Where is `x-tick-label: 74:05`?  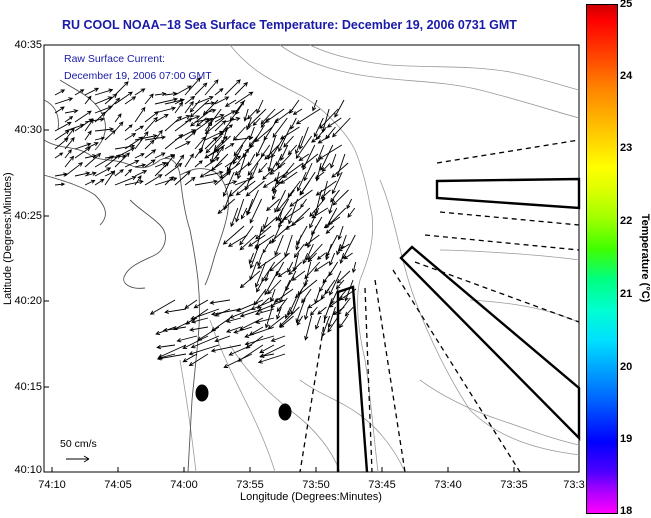
x-tick-label: 74:05 is located at coordinates (118, 485).